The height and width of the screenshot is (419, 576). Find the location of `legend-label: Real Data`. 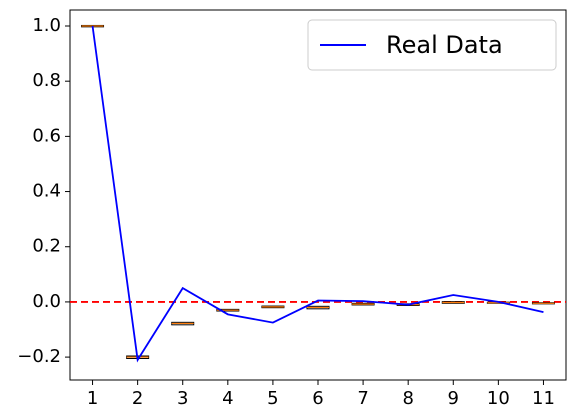

legend-label: Real Data is located at coordinates (444, 45).